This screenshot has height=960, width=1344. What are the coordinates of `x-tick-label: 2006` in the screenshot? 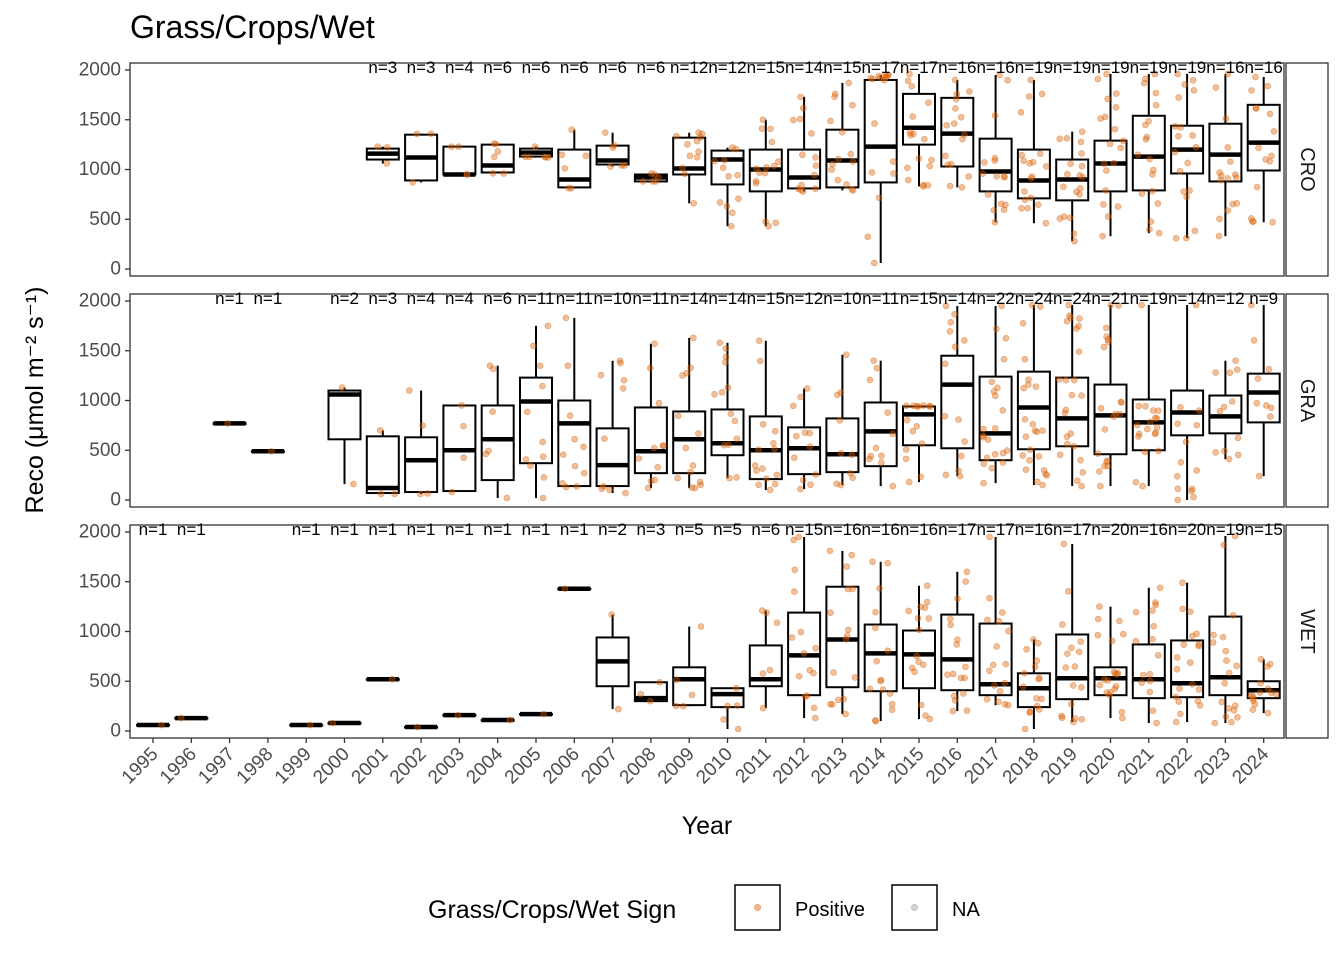 It's located at (561, 766).